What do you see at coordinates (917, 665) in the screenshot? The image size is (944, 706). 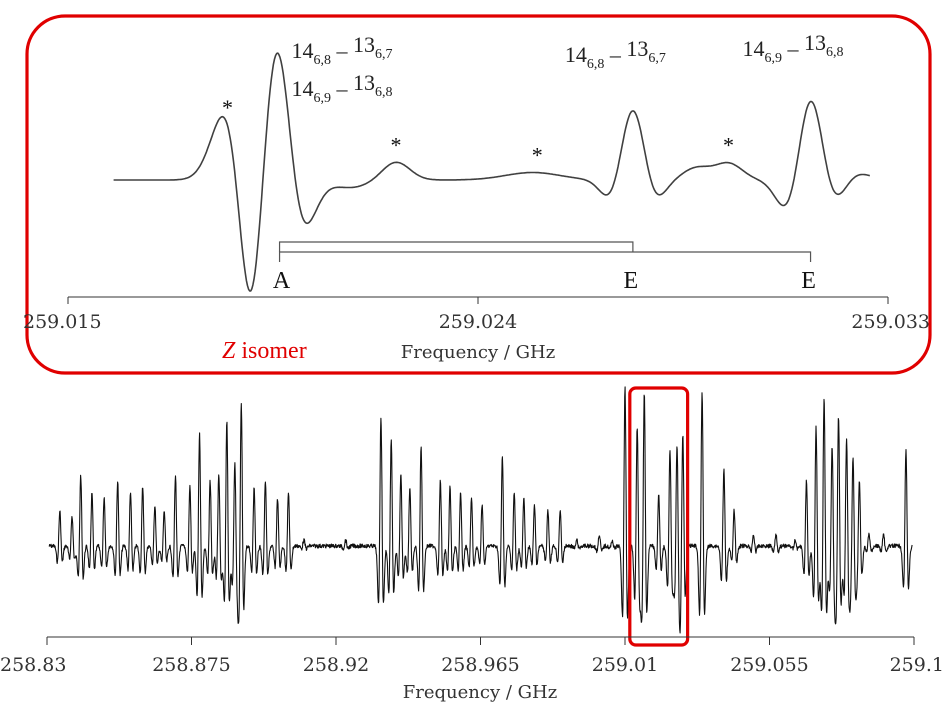 I see `overview-x-tick-label: 259.1` at bounding box center [917, 665].